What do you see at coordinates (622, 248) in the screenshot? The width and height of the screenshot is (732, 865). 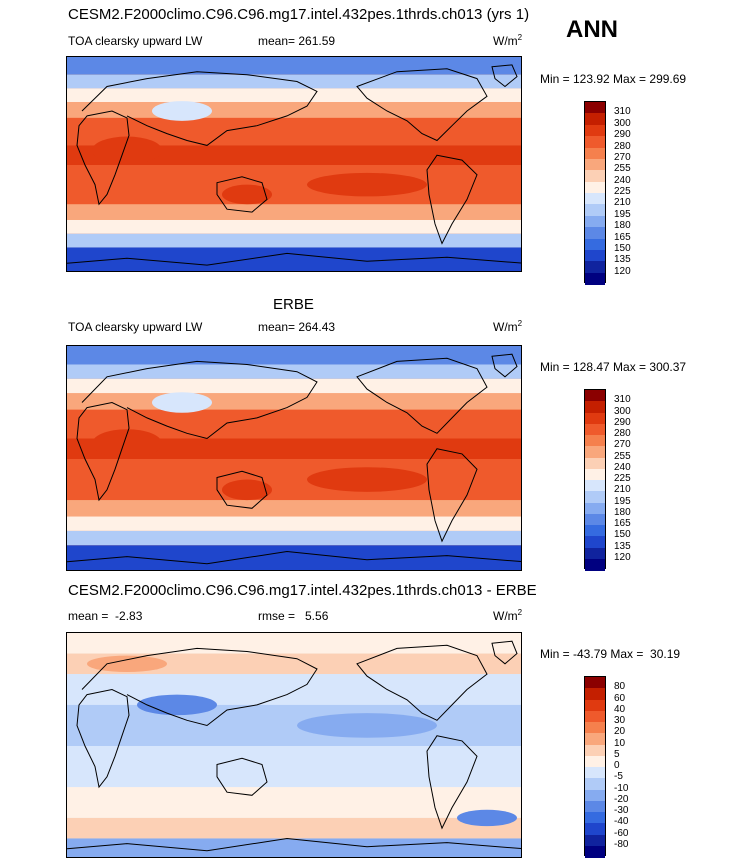 I see `panel1-colorbar-tick-label: 150` at bounding box center [622, 248].